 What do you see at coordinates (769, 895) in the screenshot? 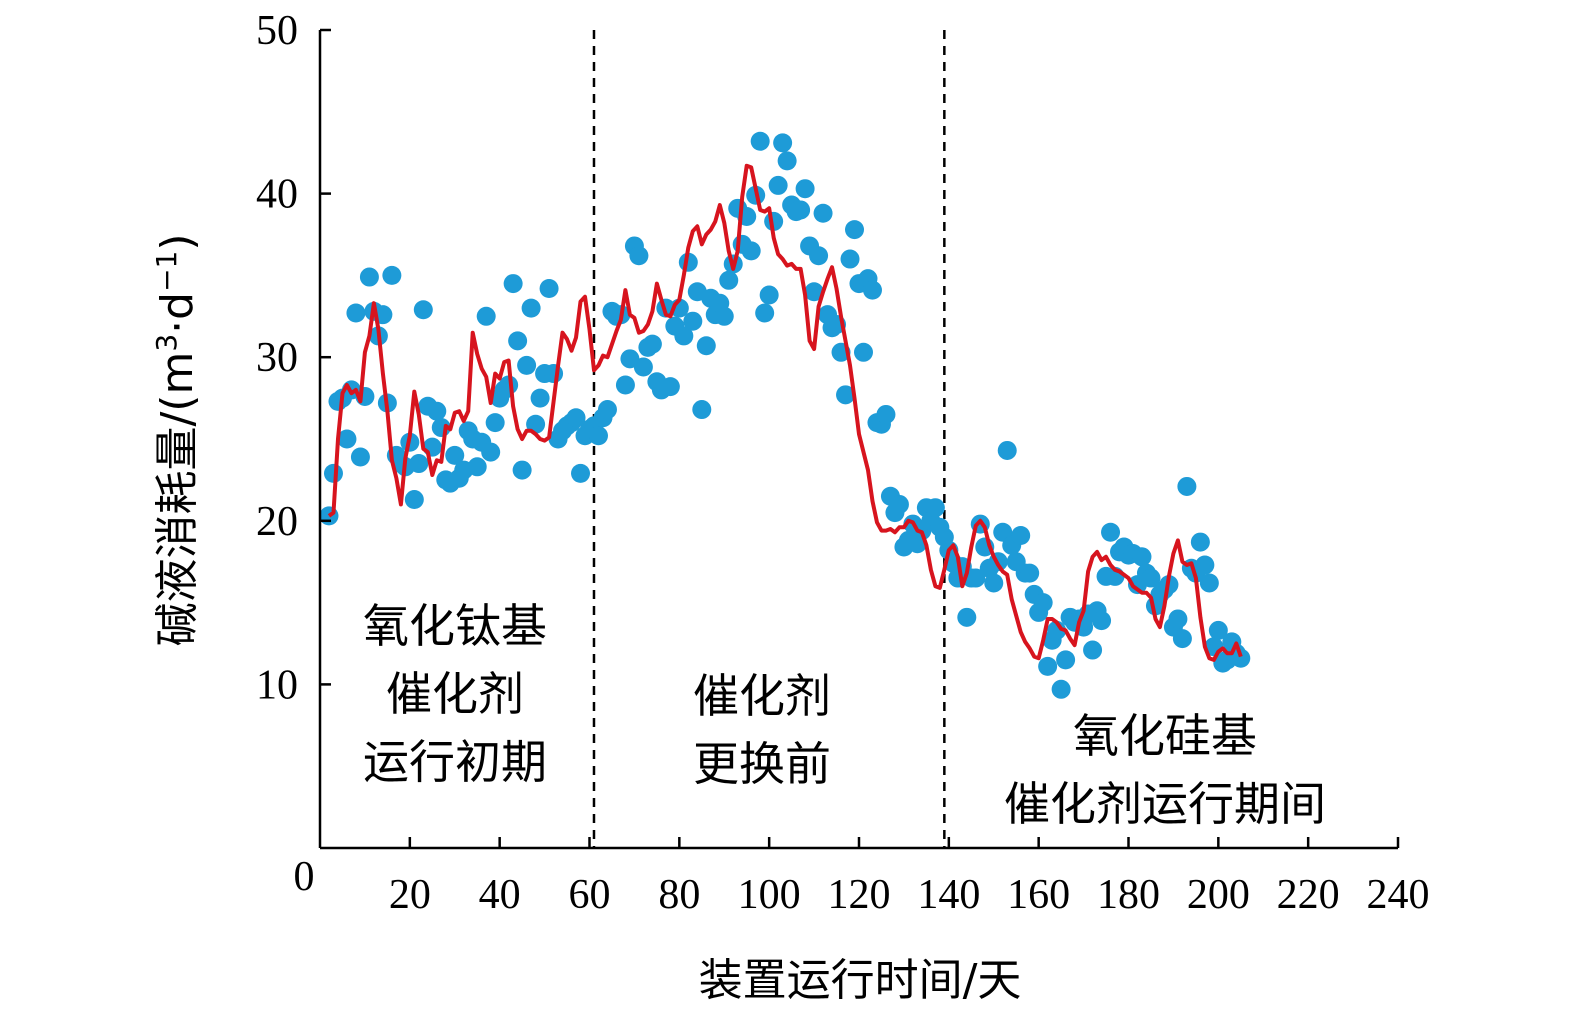
I see `x-tick-label: 100` at bounding box center [769, 895].